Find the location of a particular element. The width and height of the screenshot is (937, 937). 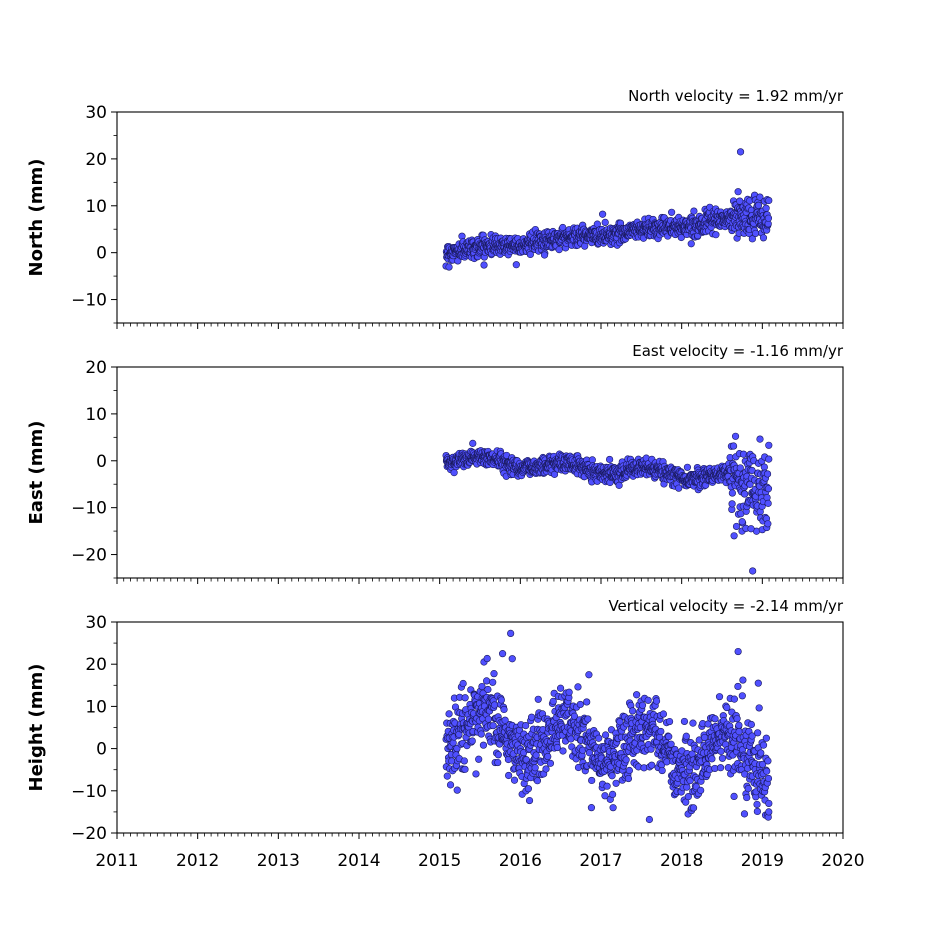

y-tick-label: 20 is located at coordinates (96, 160).